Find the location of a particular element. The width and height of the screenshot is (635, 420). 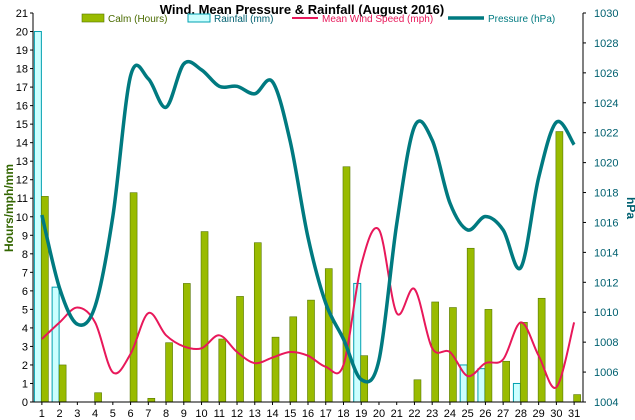

x-tick-label: 4 is located at coordinates (95, 414).